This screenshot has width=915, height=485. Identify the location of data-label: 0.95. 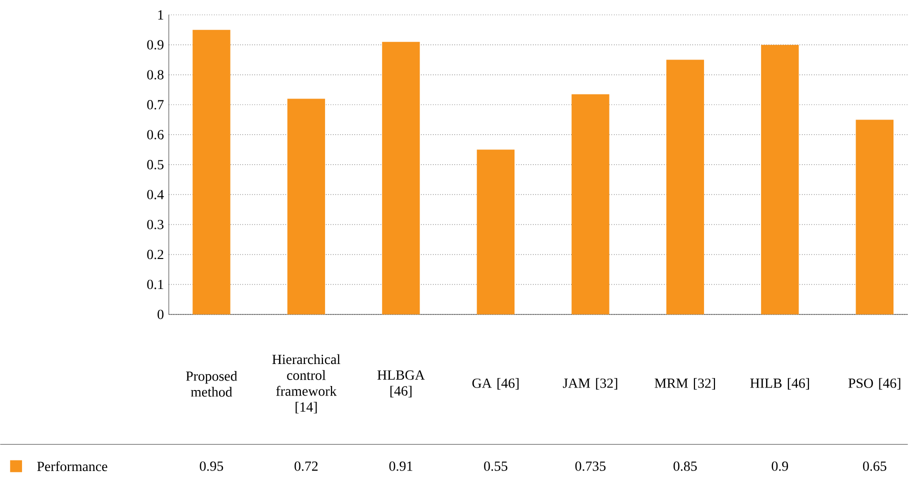
(212, 466).